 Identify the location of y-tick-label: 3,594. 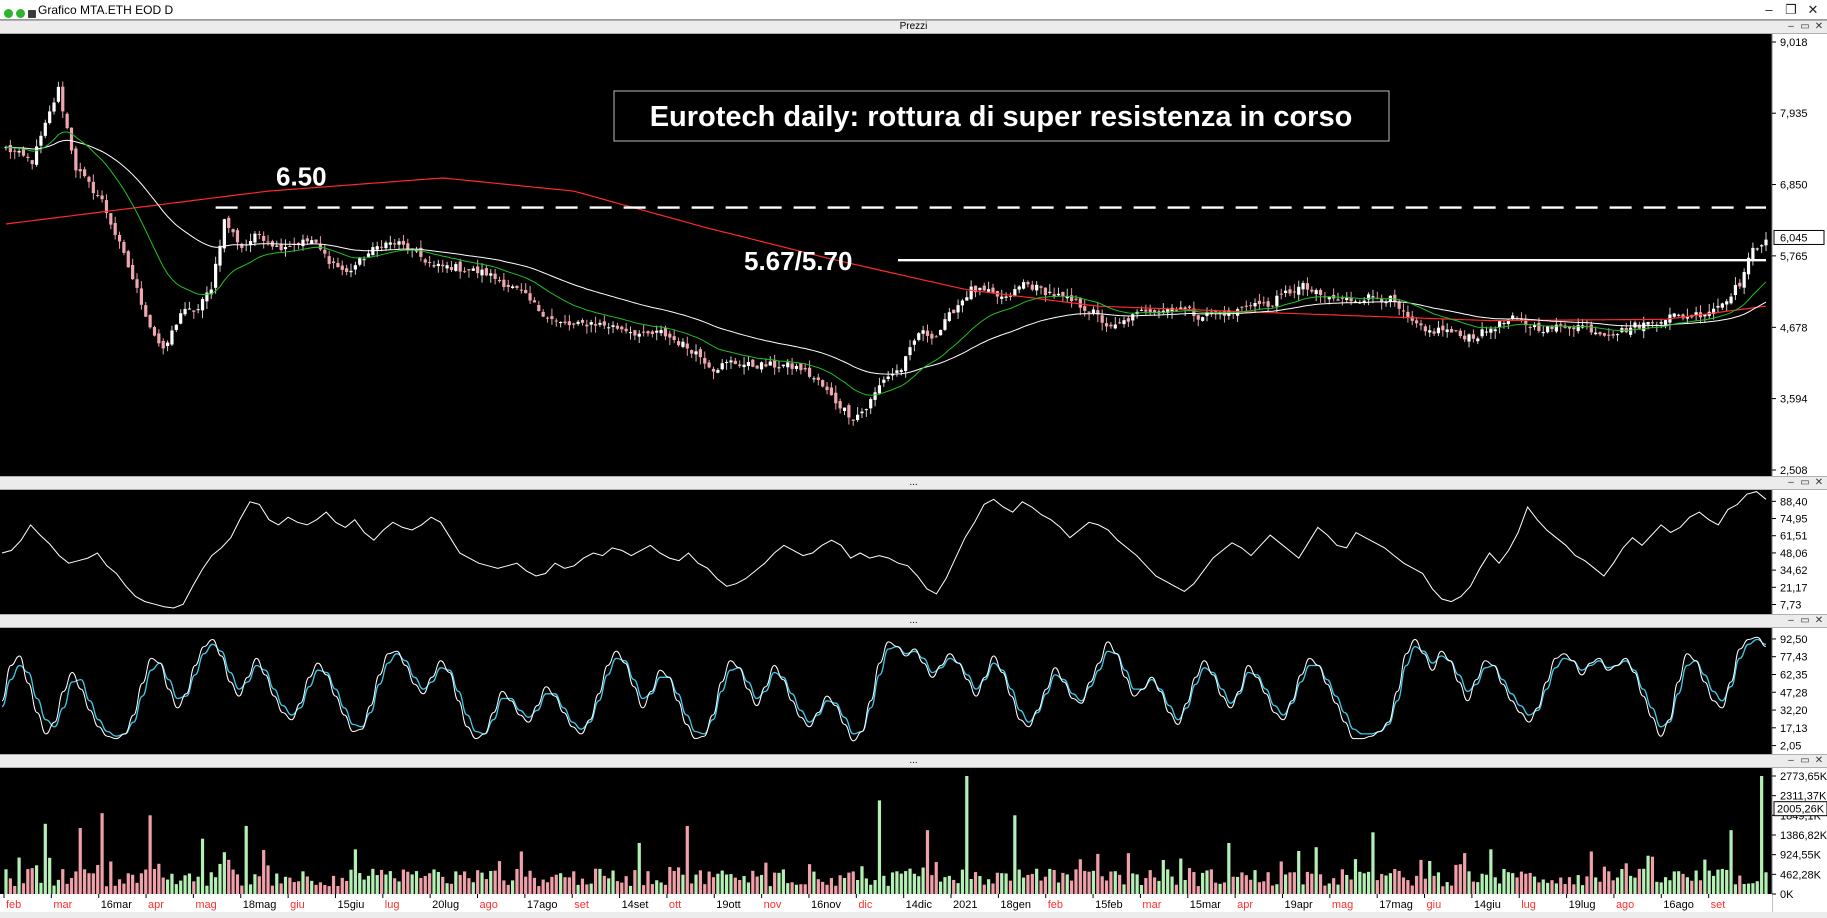
(1794, 400).